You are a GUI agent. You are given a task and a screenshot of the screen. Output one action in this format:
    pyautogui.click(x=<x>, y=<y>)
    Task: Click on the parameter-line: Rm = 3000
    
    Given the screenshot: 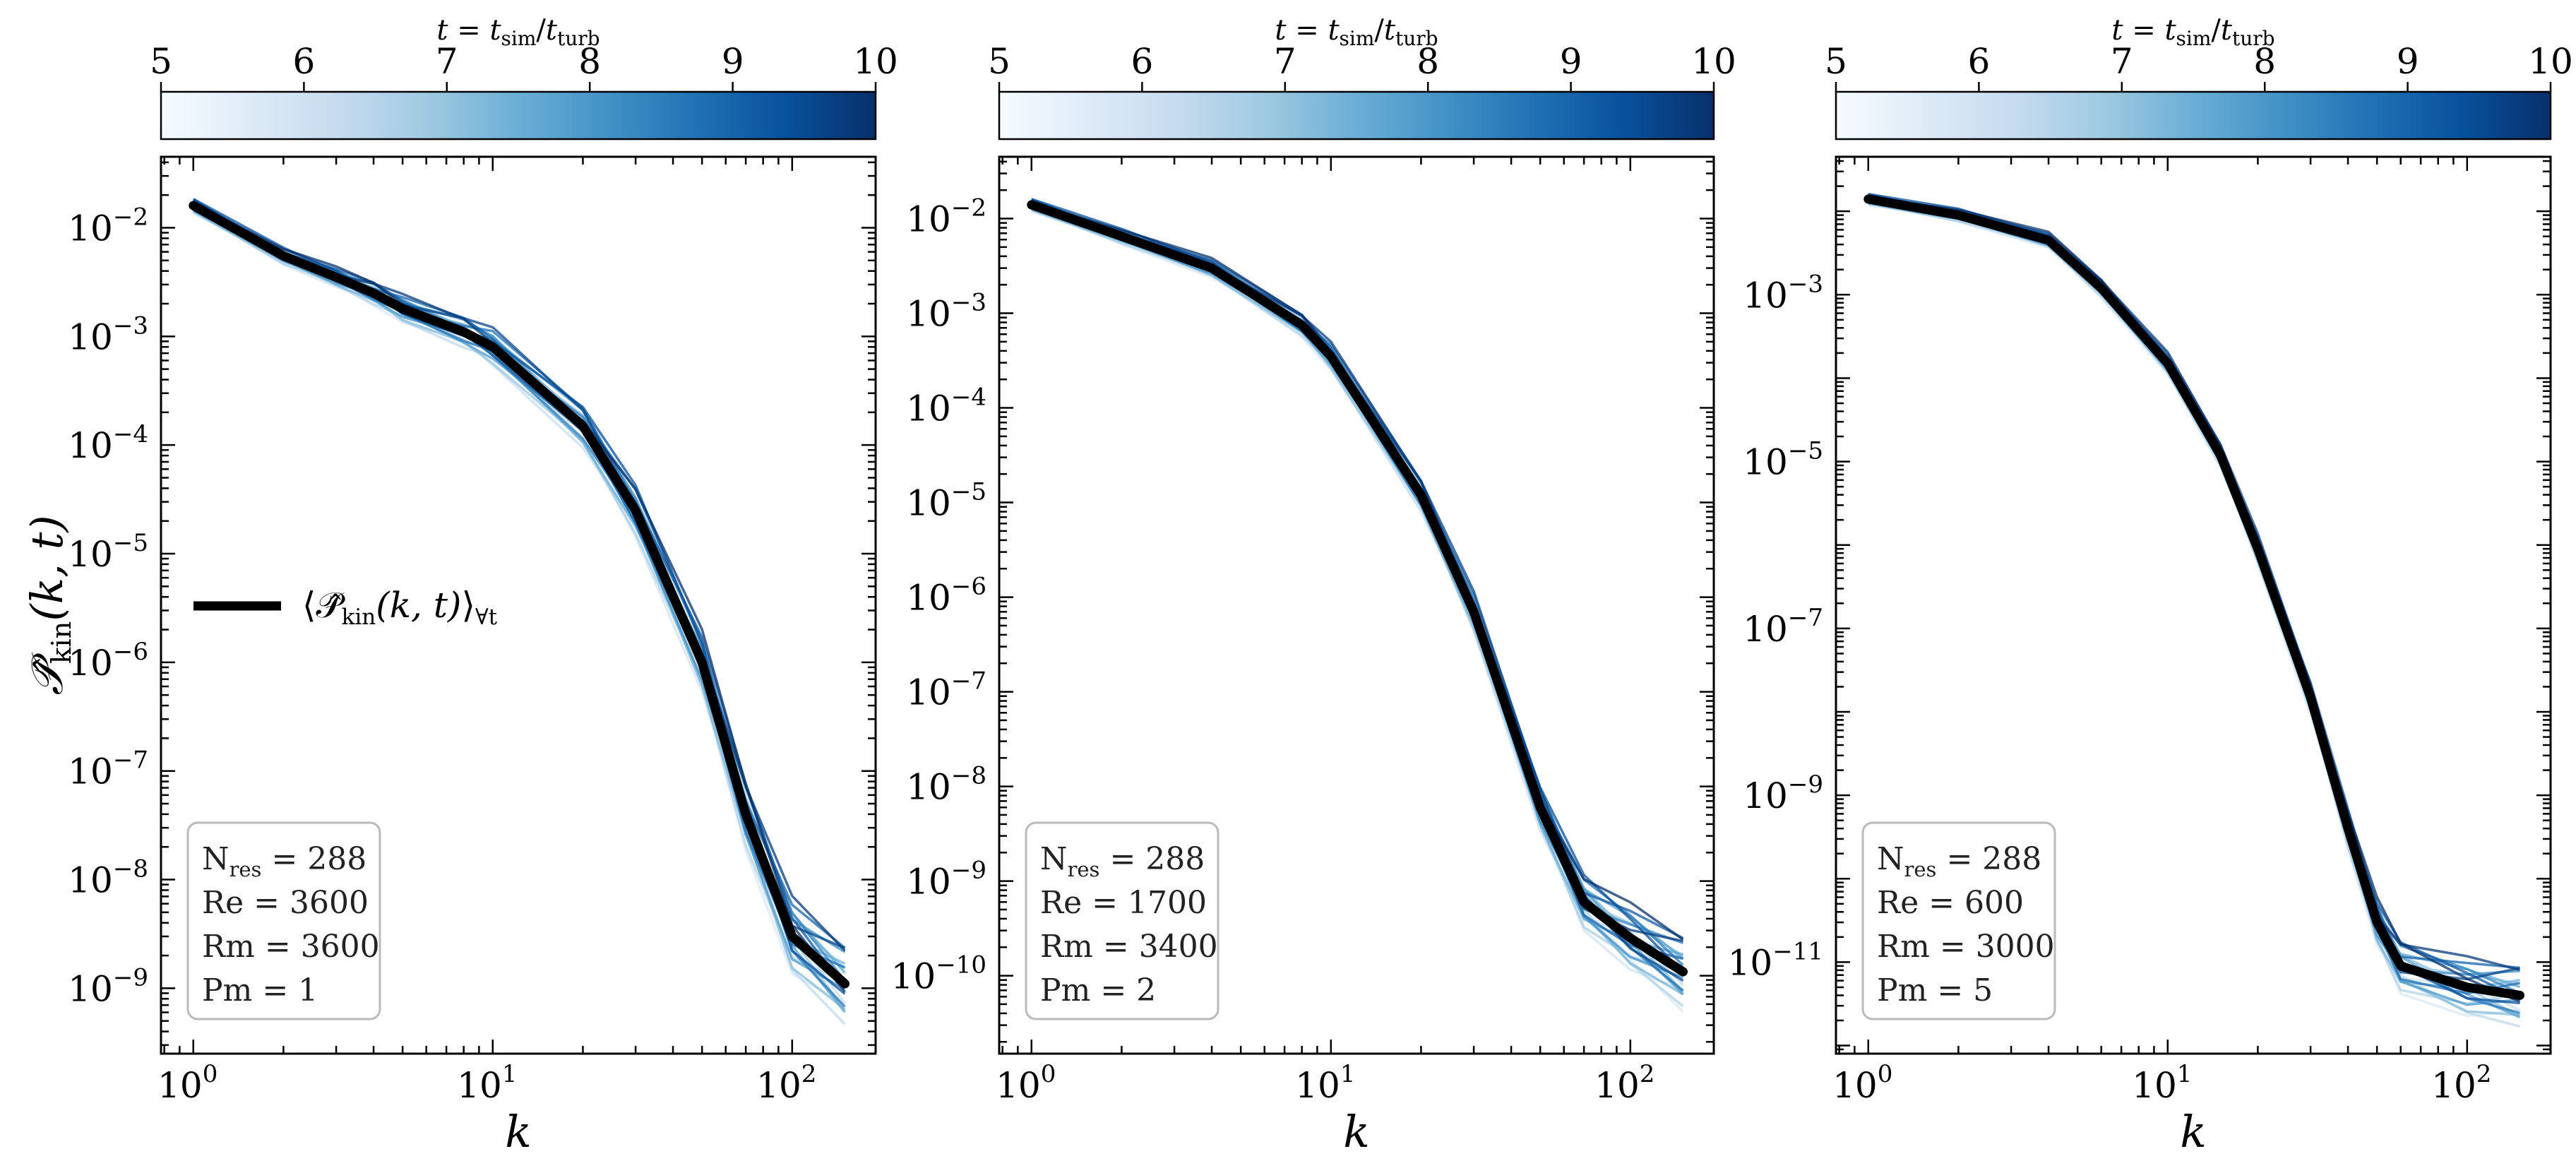 What is the action you would take?
    pyautogui.click(x=1966, y=947)
    